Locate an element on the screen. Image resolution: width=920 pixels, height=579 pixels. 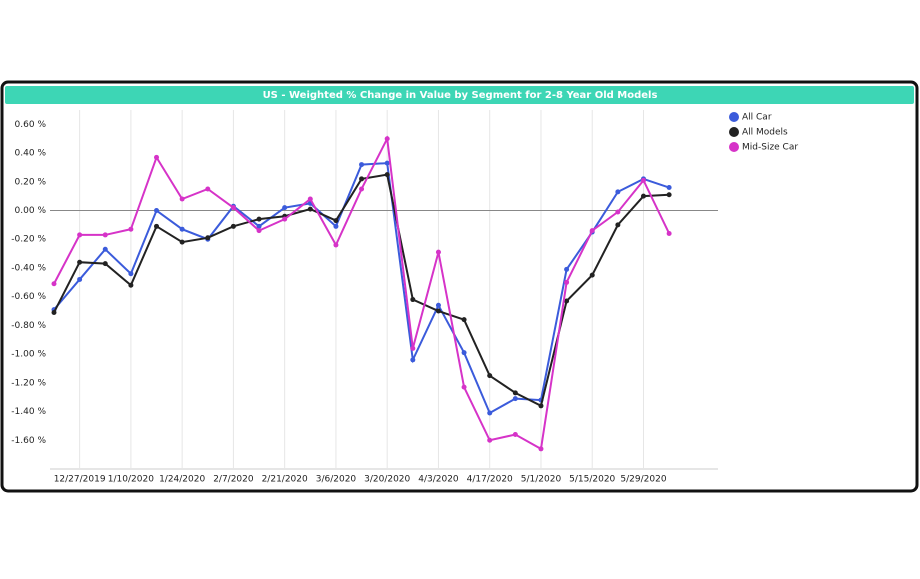
y-tick-label: -1.40 % is located at coordinates (28, 412).